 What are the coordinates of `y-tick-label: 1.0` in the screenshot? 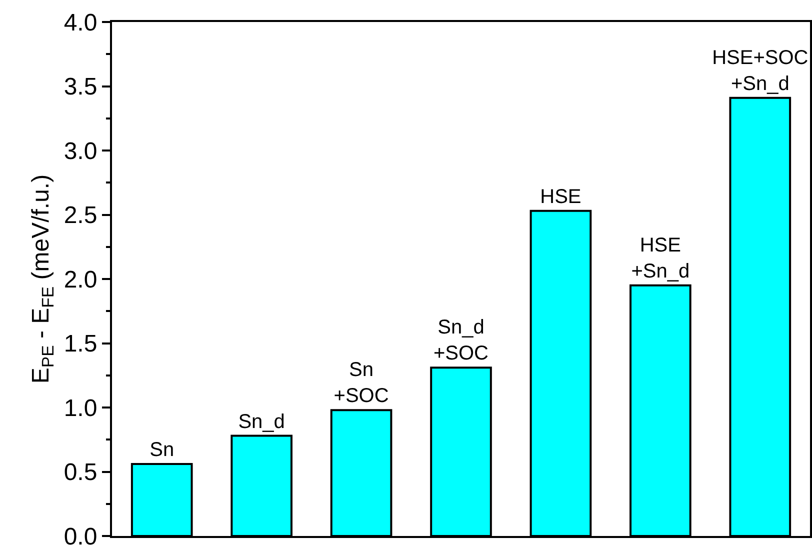 It's located at (81, 408).